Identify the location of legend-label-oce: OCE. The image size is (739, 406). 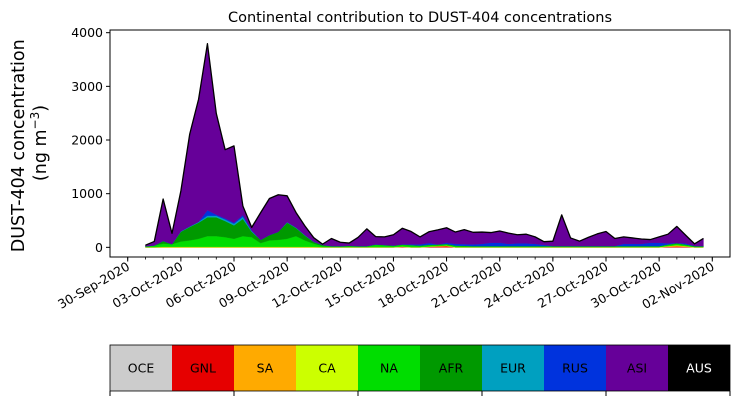
(141, 368).